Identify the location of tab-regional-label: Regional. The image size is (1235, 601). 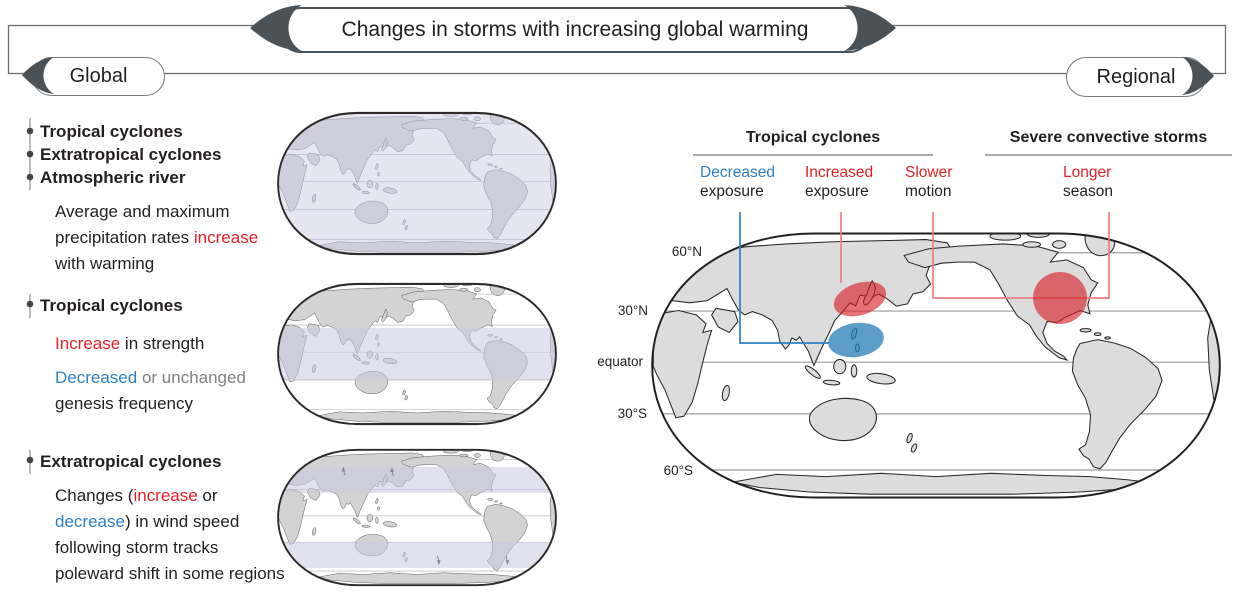
(1136, 76).